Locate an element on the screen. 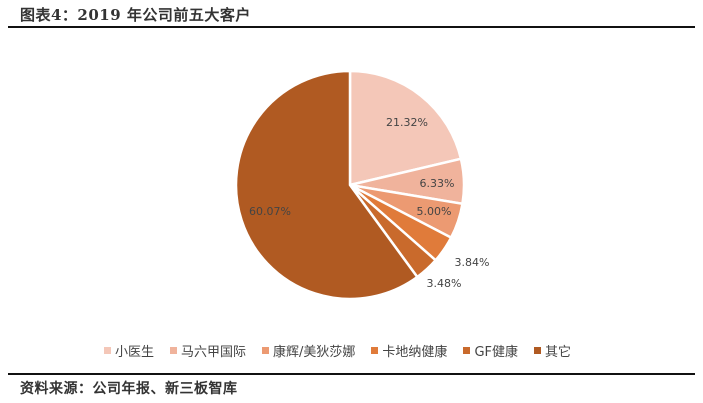 This screenshot has height=403, width=703. legend-item: 小医生 is located at coordinates (129, 350).